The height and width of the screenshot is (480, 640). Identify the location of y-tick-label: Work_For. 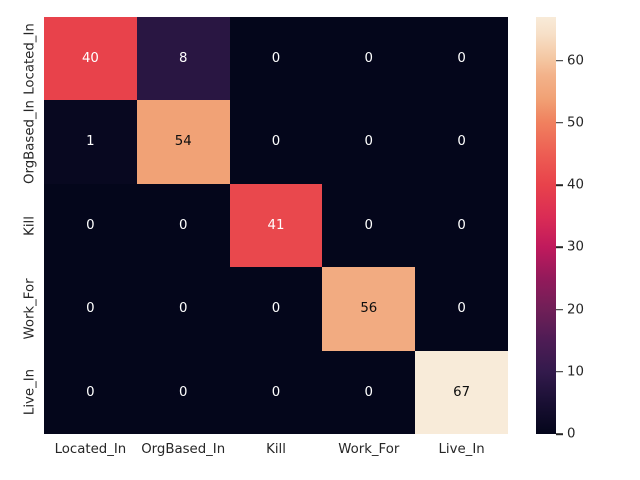
(30, 309).